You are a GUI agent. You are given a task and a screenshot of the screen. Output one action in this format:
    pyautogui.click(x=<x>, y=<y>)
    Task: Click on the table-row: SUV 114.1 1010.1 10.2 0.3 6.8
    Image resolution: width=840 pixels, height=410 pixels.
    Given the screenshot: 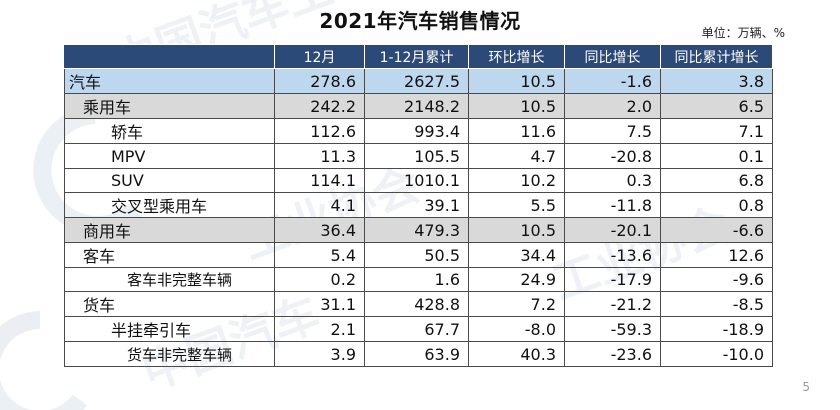 What is the action you would take?
    pyautogui.click(x=418, y=180)
    